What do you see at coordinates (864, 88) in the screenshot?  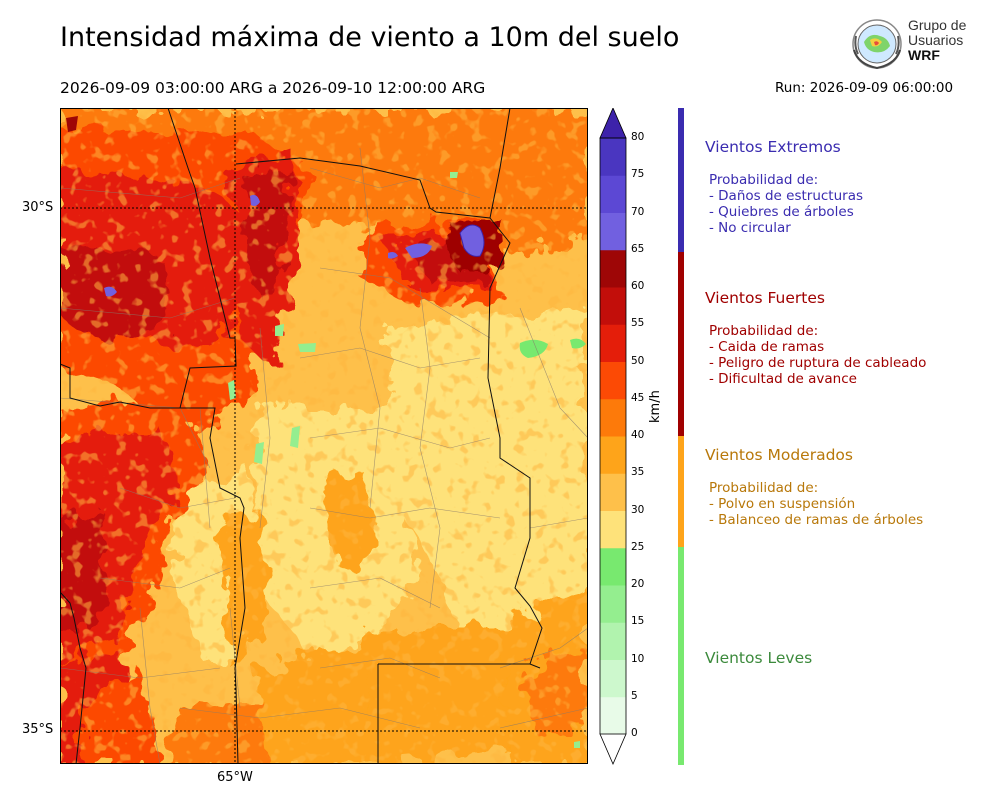 I see `run-time: Run: 2026-09-09 06:00:00` at bounding box center [864, 88].